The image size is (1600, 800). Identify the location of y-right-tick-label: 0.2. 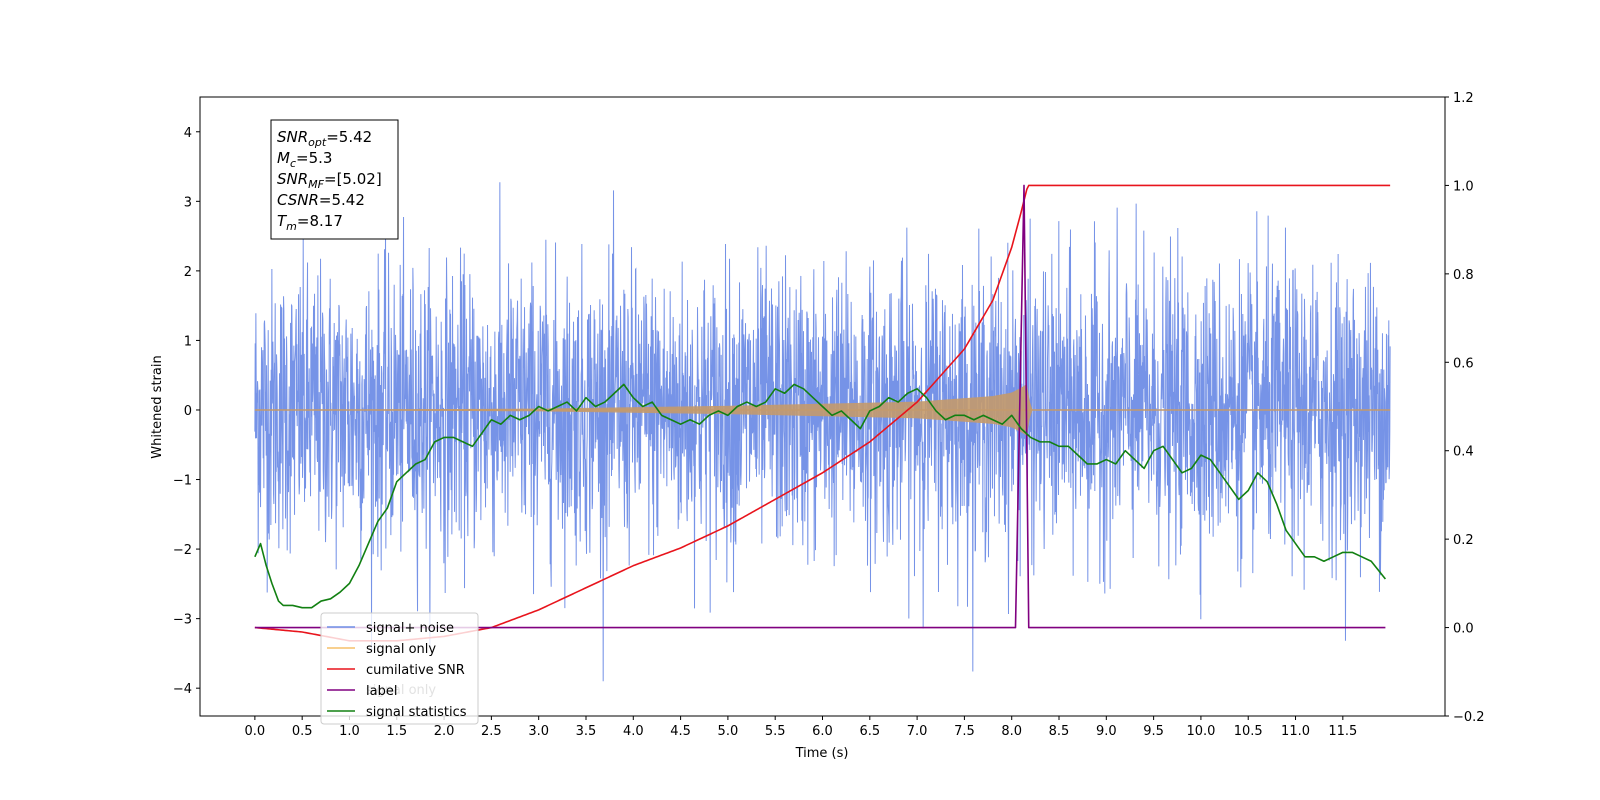
(1463, 540).